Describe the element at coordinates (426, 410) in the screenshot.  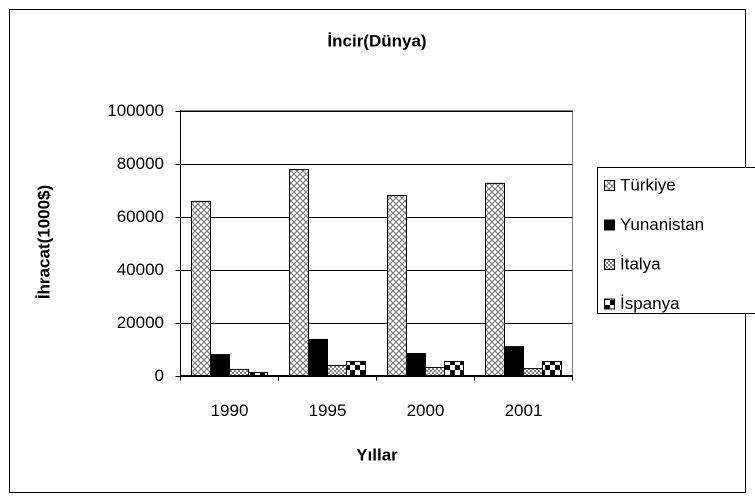
I see `x-tick-label: 2000` at that location.